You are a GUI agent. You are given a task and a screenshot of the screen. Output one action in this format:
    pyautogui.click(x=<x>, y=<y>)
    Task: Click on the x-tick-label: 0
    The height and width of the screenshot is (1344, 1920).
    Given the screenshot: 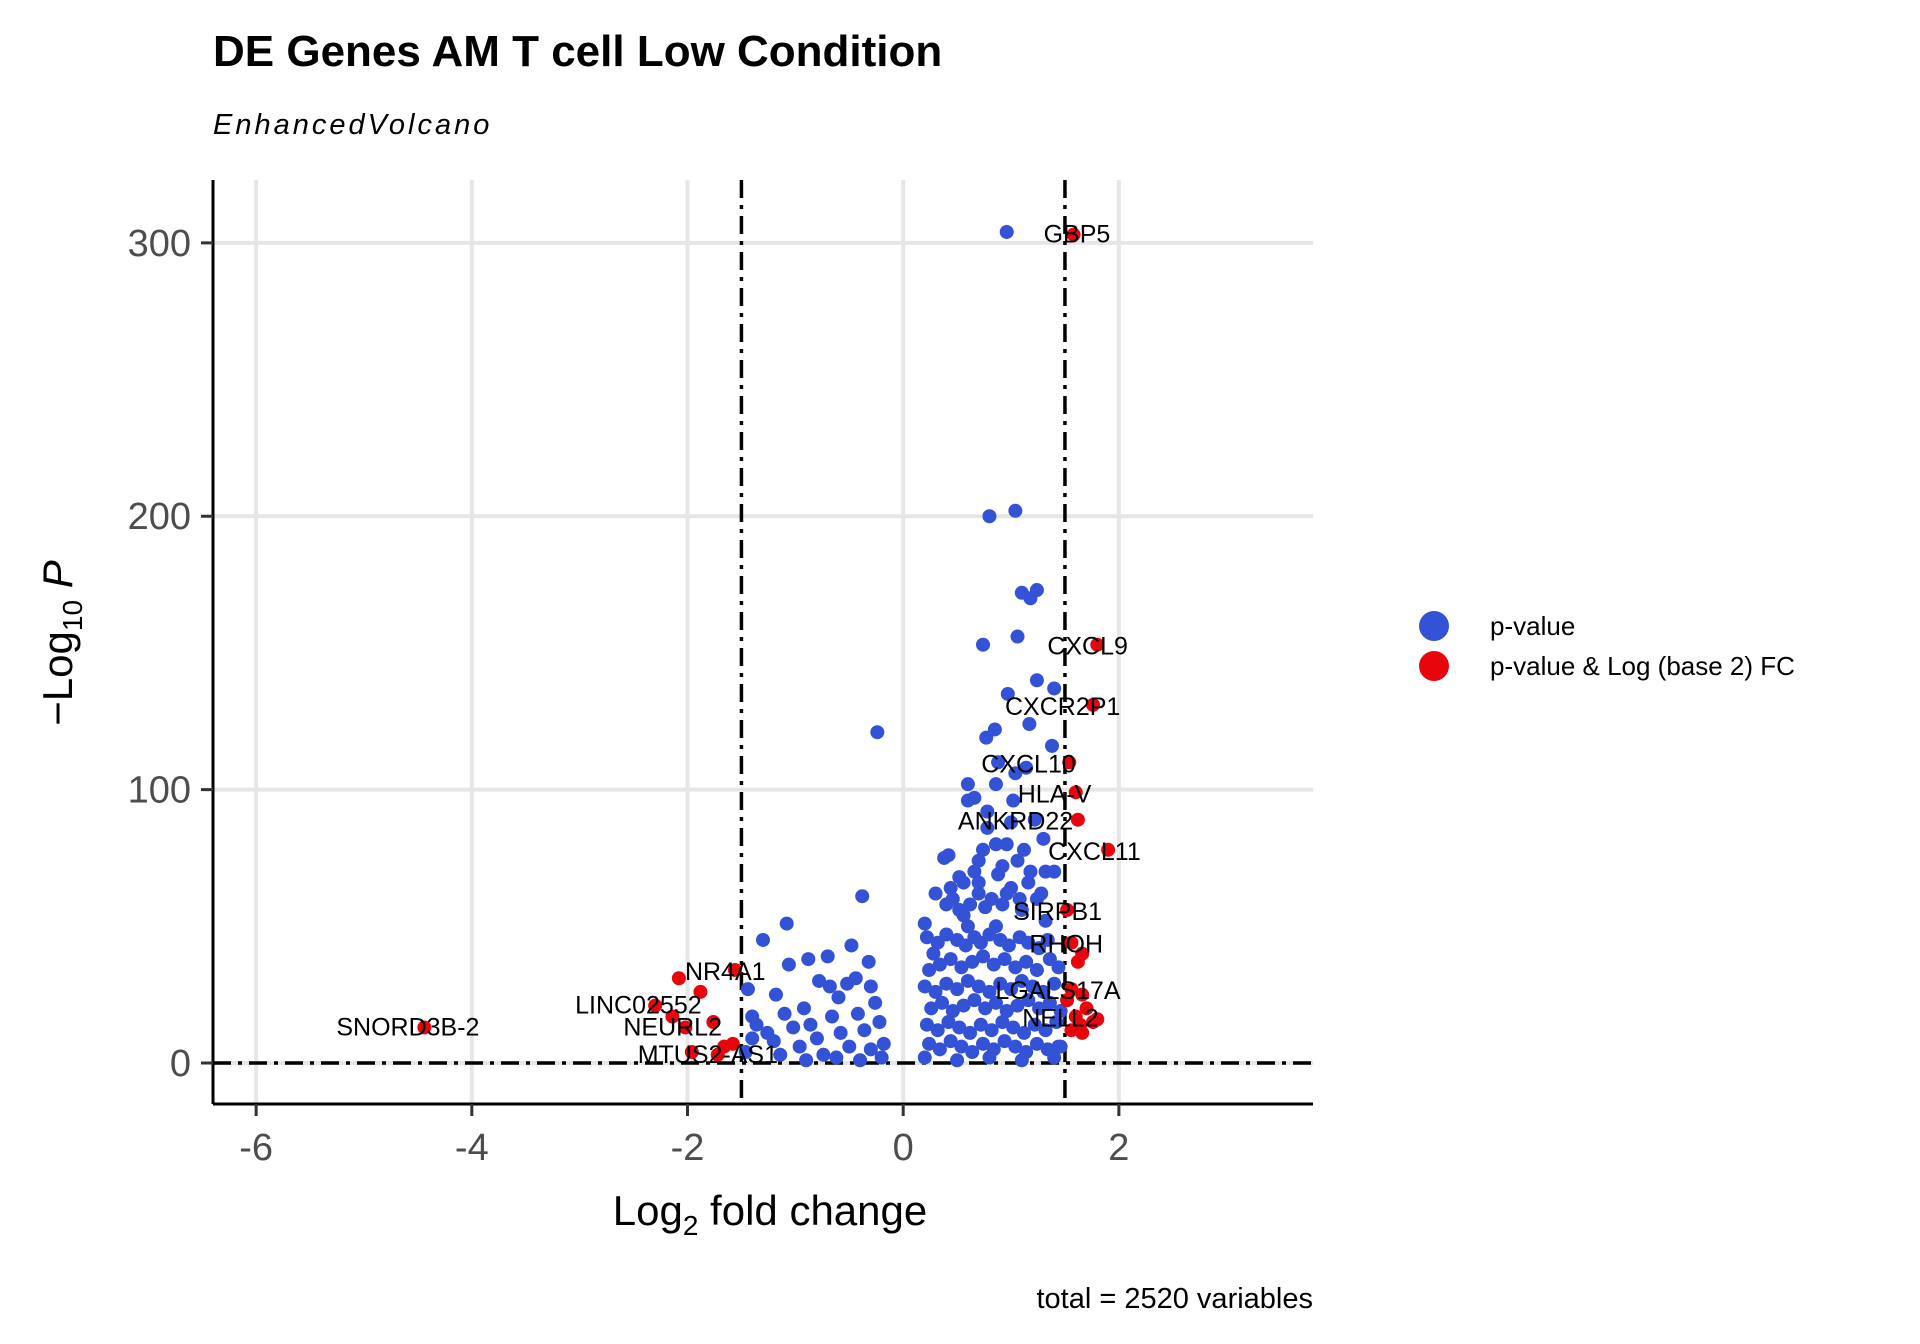 What is the action you would take?
    pyautogui.click(x=903, y=1148)
    